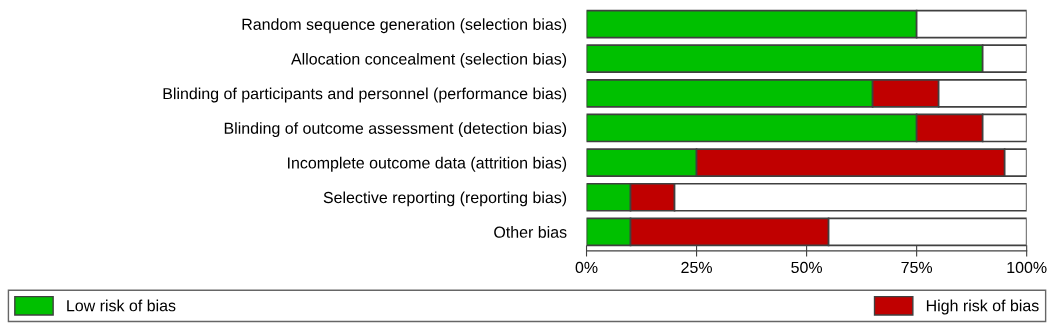 This screenshot has width=1053, height=328. I want to click on x-tick-label: 25%, so click(696, 267).